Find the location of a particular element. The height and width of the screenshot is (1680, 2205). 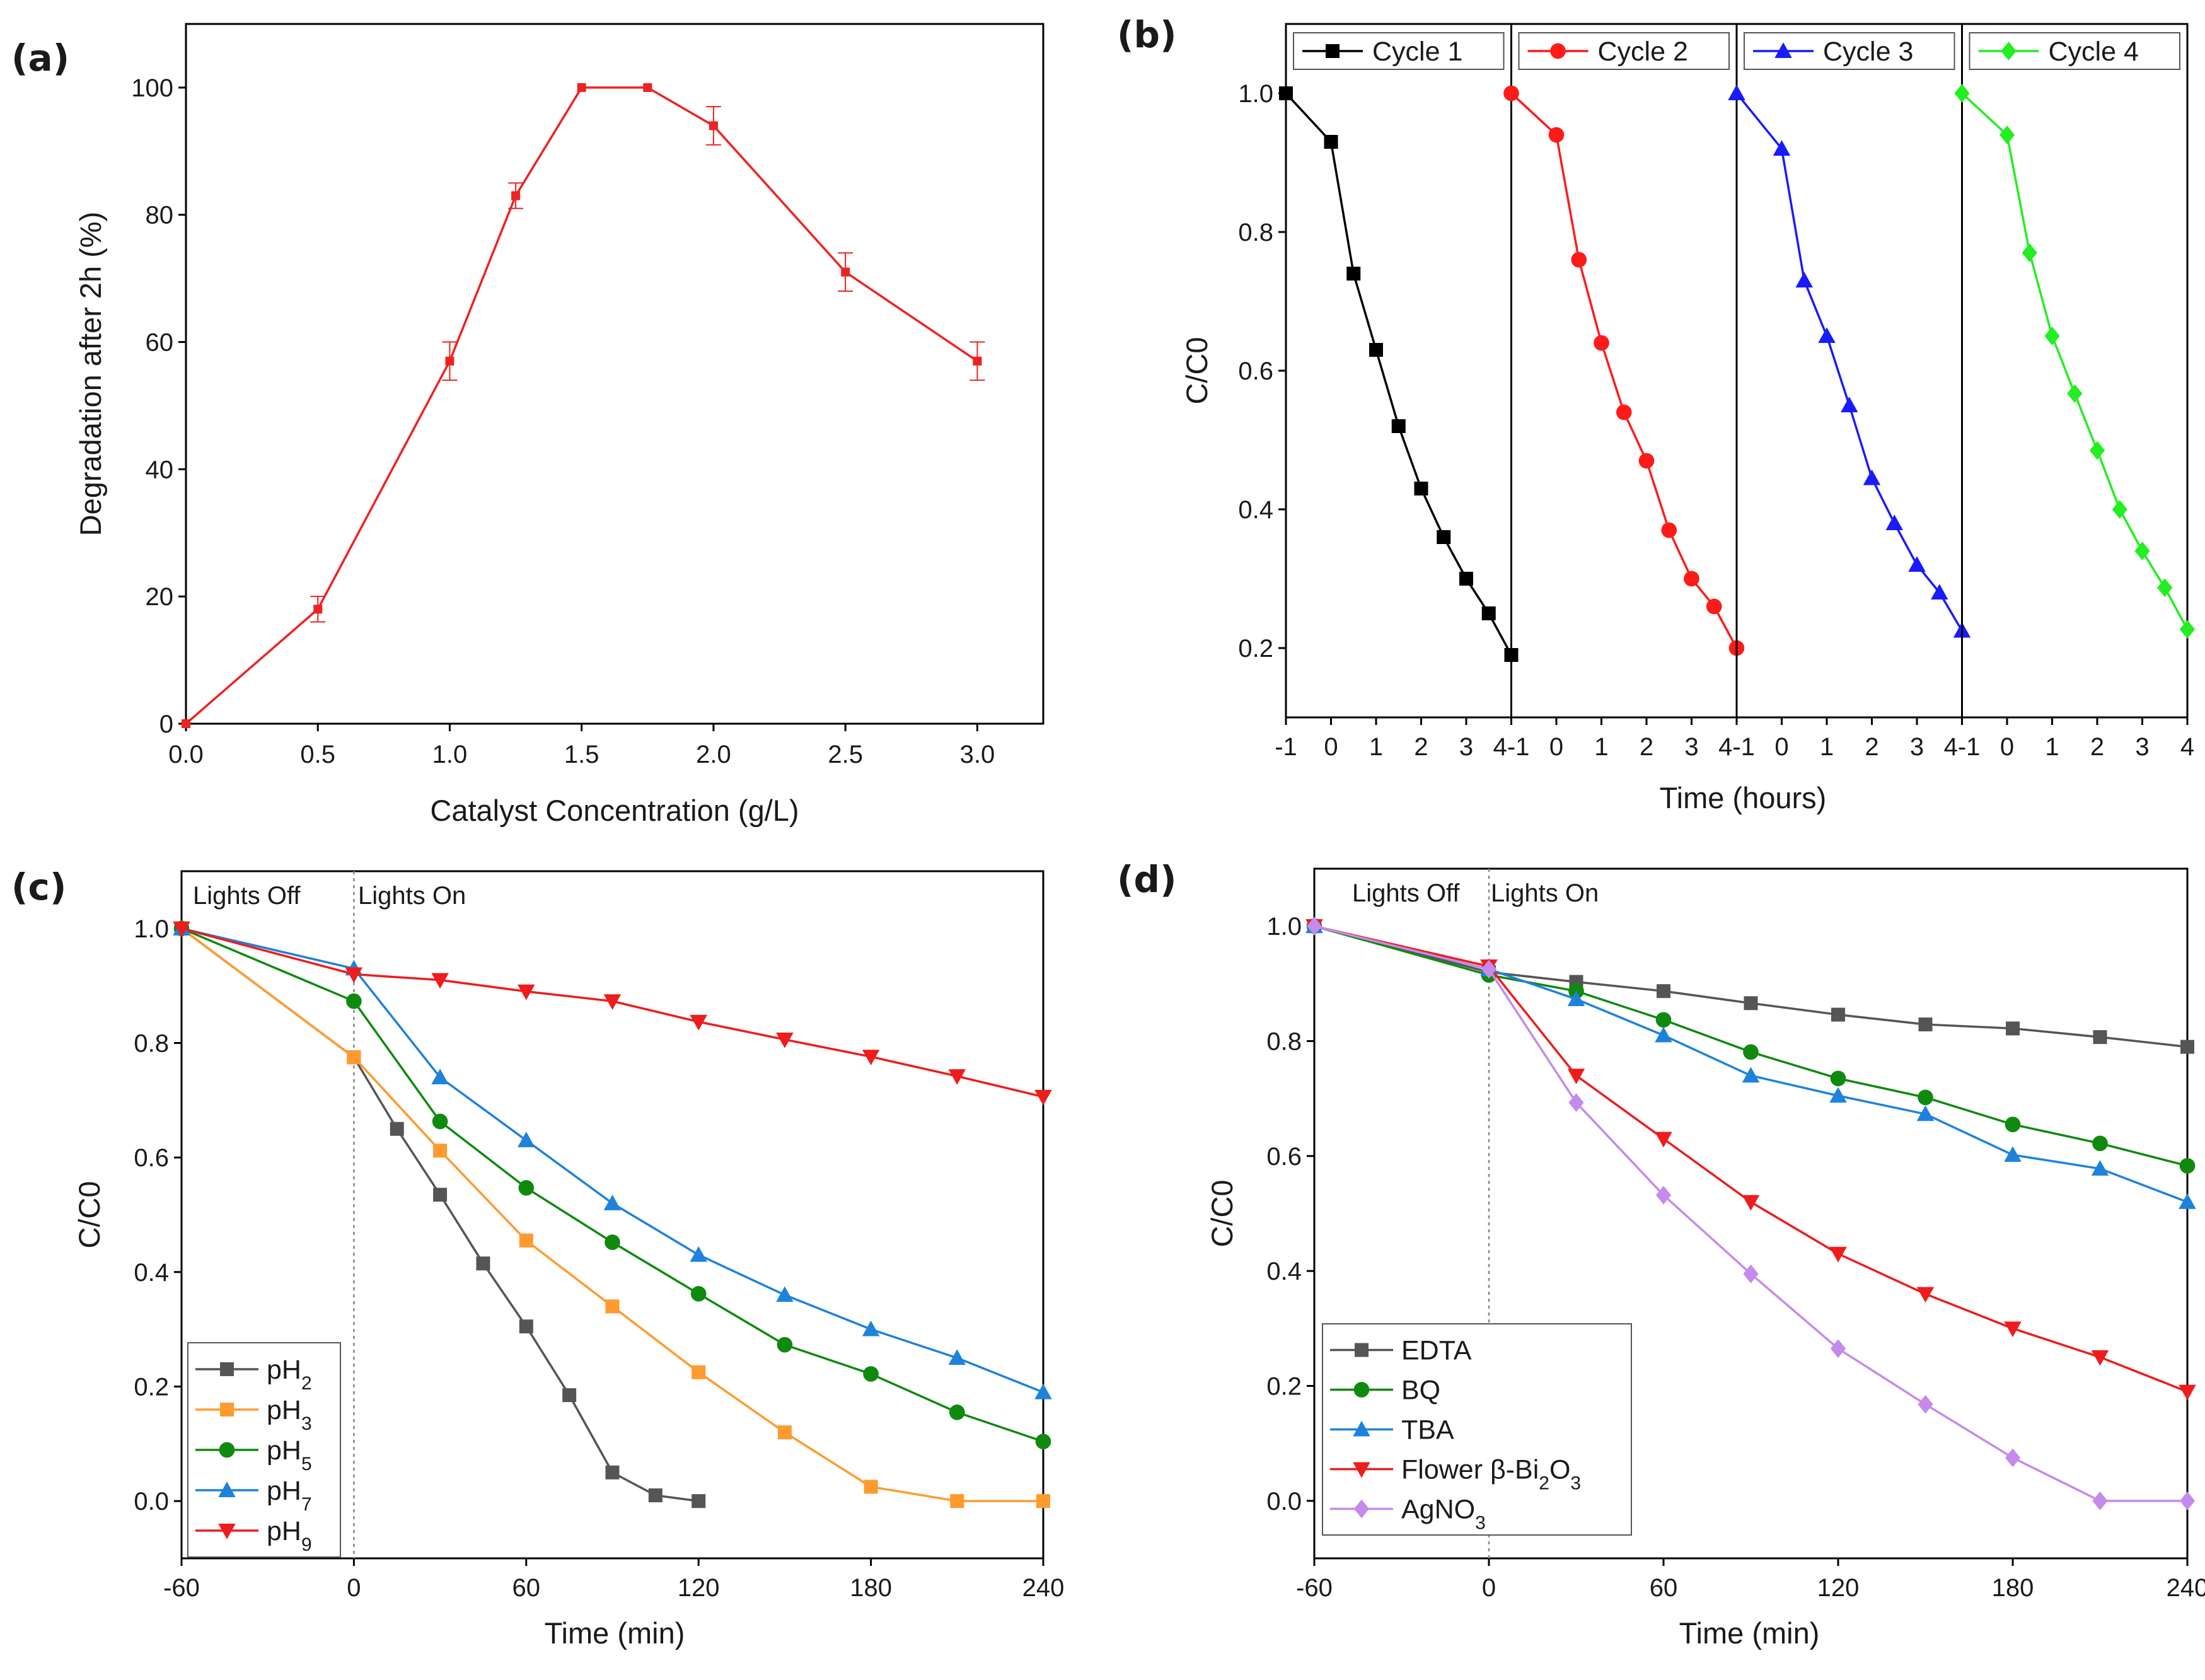

panel-label-d: (d) is located at coordinates (1147, 879).